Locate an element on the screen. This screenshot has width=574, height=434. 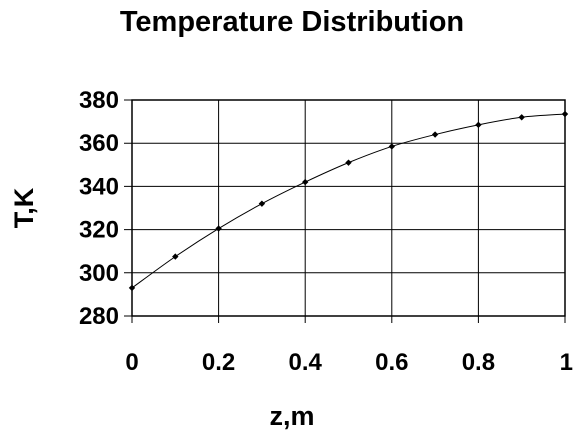
y-tick-label: 300 is located at coordinates (99, 273).